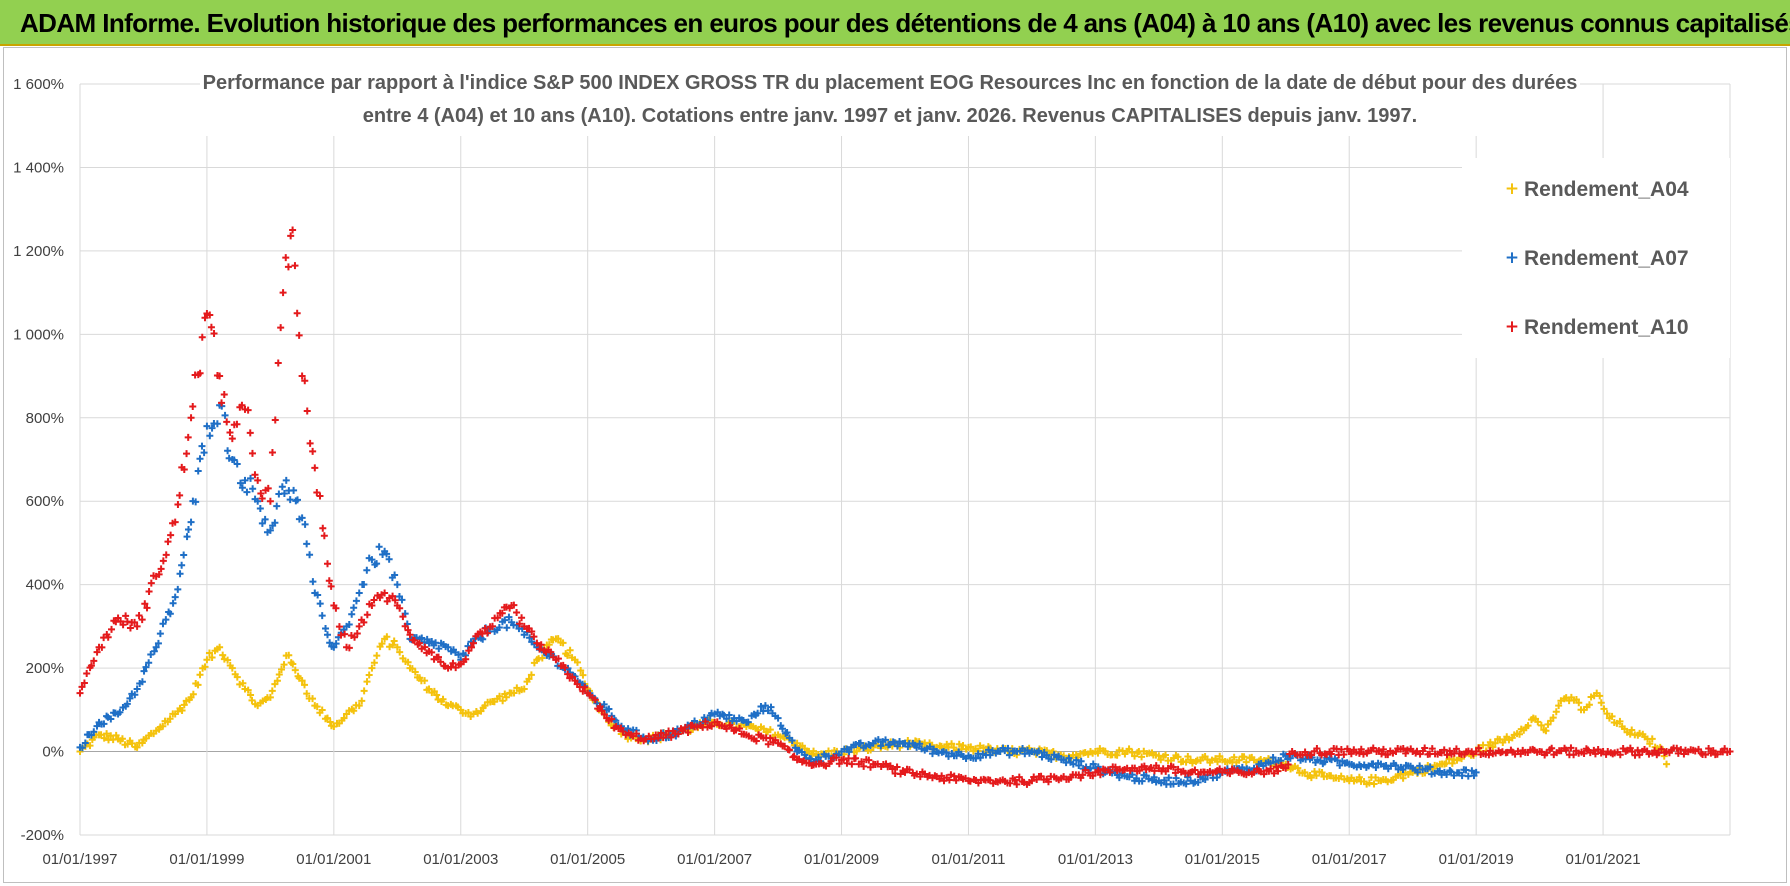 Image resolution: width=1790 pixels, height=886 pixels. What do you see at coordinates (1512, 189) in the screenshot?
I see `legend-marker-a04: +` at bounding box center [1512, 189].